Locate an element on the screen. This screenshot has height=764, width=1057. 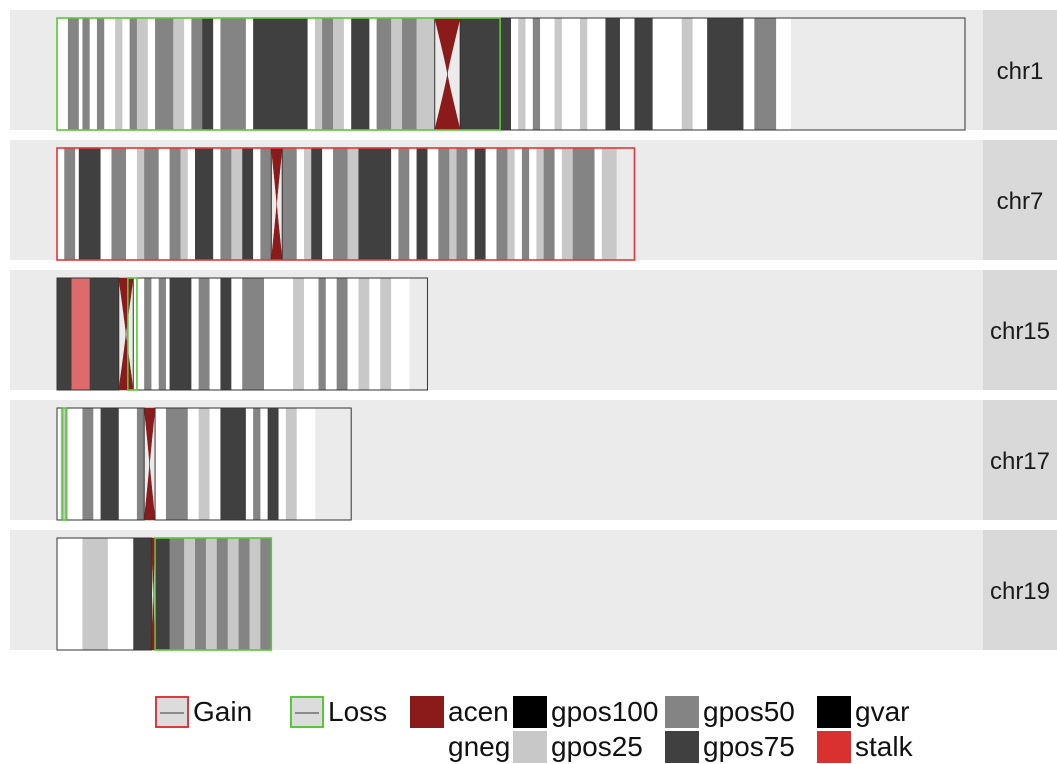
legend-item-acen: acen is located at coordinates (459, 712).